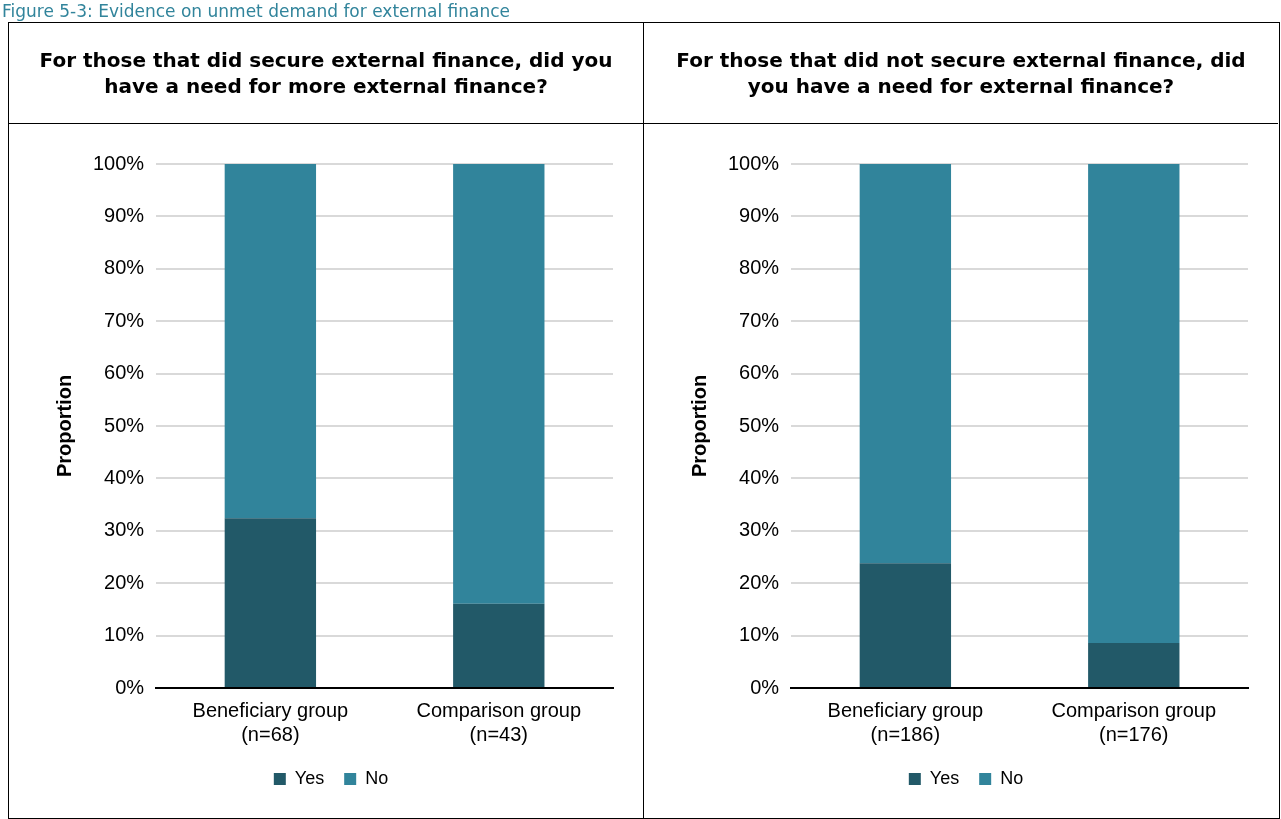  Describe the element at coordinates (270, 721) in the screenshot. I see `x-tick-label: Beneficiary group (n=68)` at that location.